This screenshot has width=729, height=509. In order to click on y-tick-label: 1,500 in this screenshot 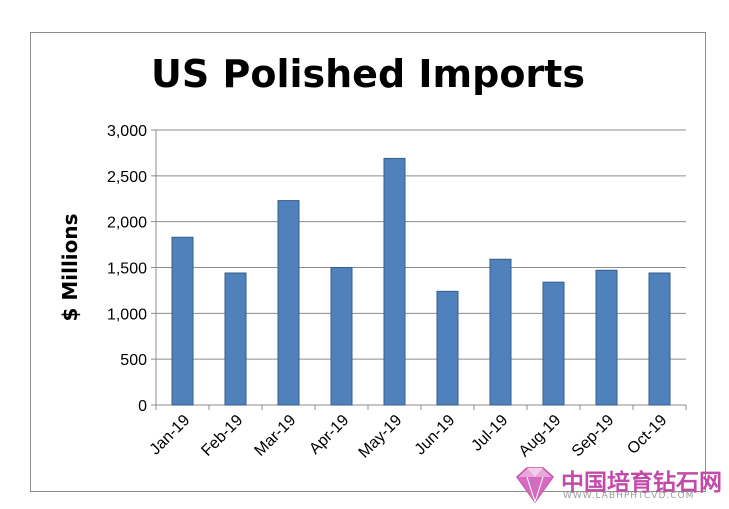, I will do `click(127, 269)`.